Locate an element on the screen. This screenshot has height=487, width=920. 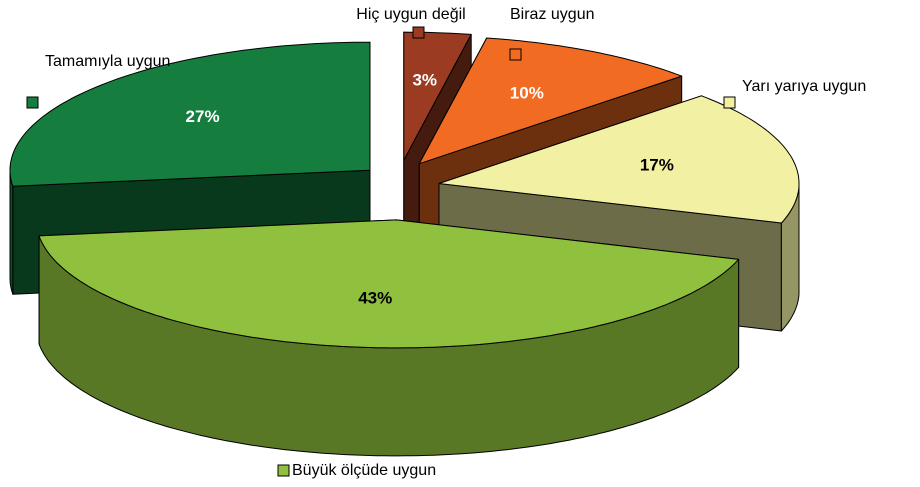
legend-label: Hiç uygun değil is located at coordinates (410, 14).